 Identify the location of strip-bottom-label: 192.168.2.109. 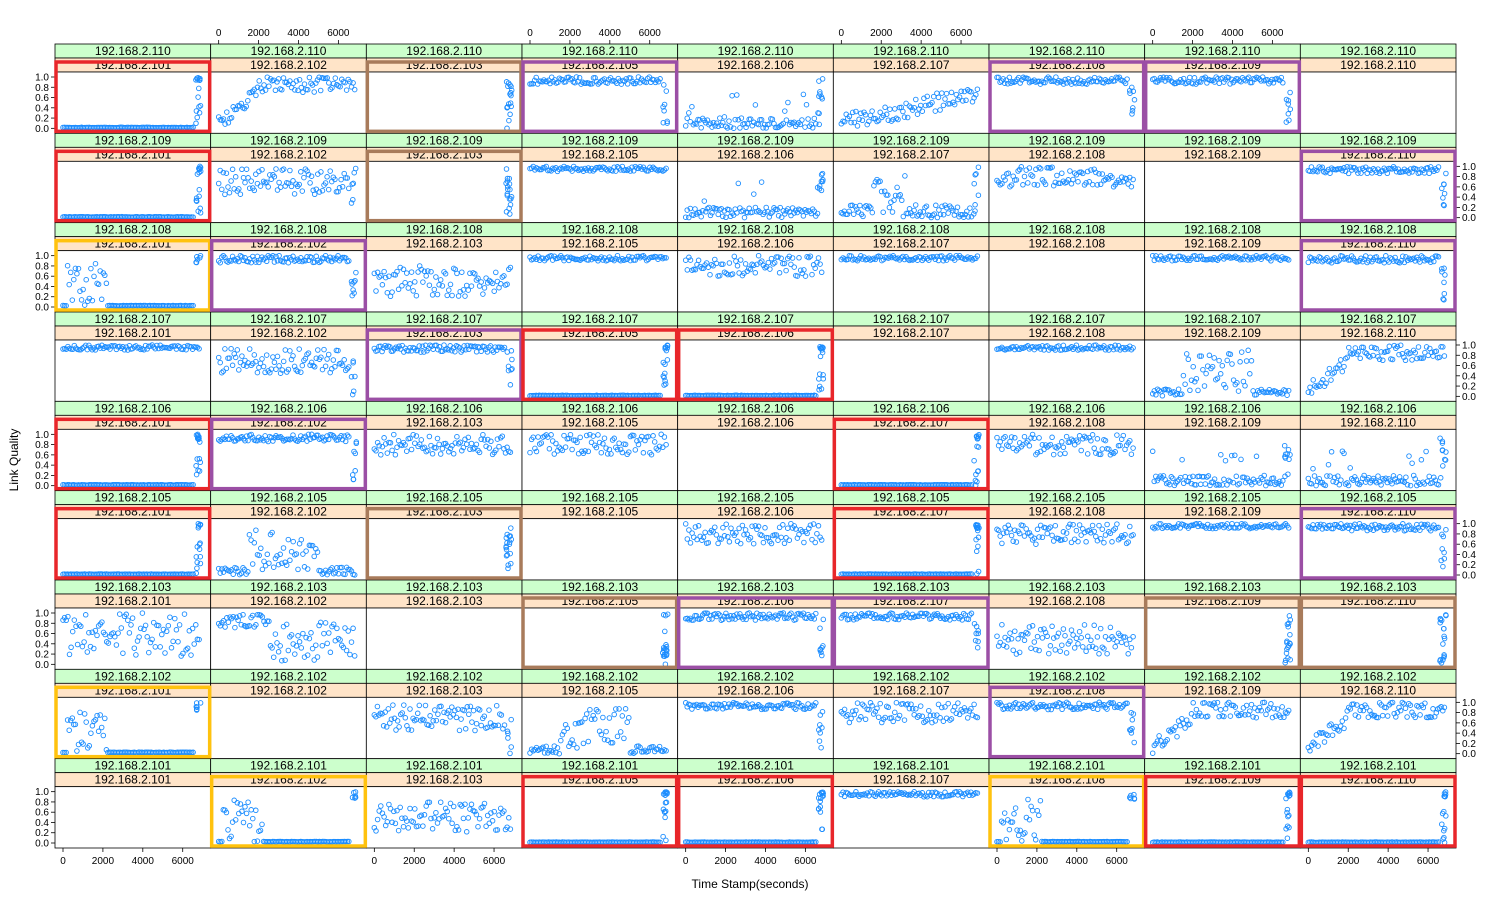
(1222, 65).